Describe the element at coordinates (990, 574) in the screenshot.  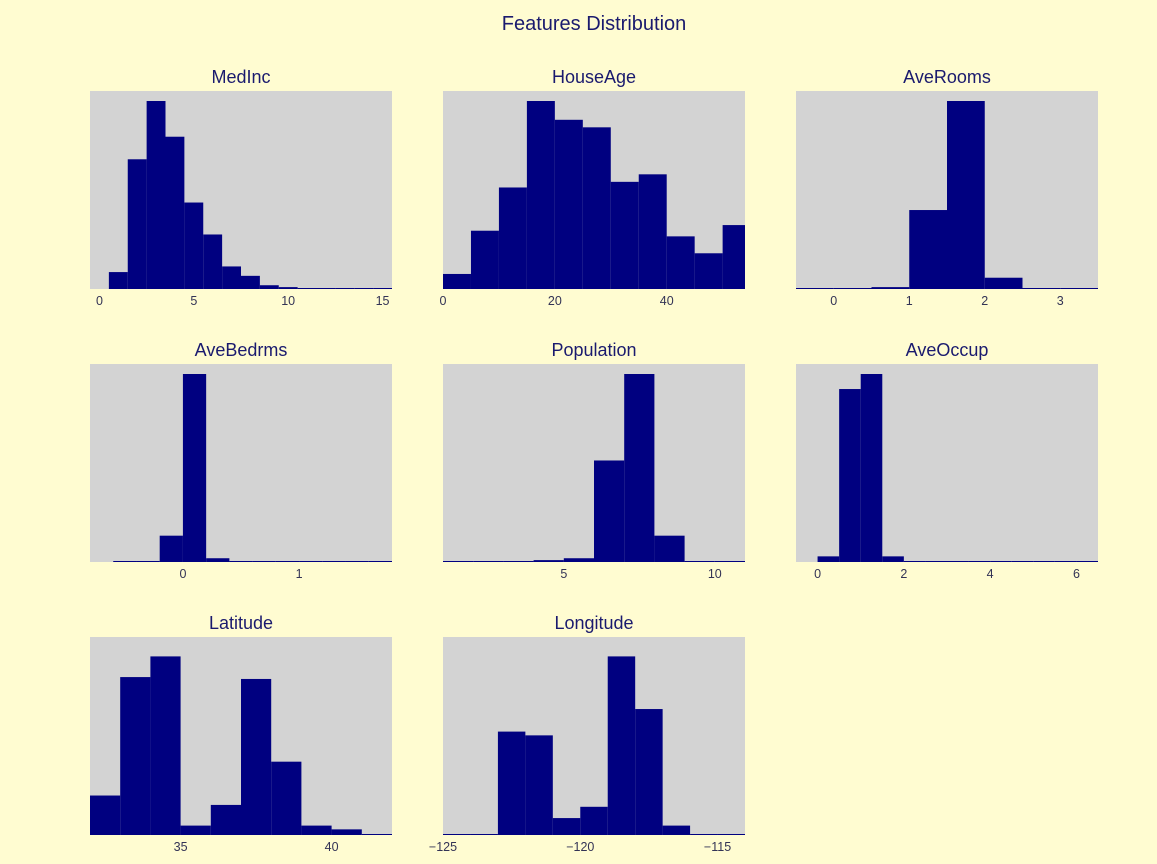
I see `x-tick-label: 4` at that location.